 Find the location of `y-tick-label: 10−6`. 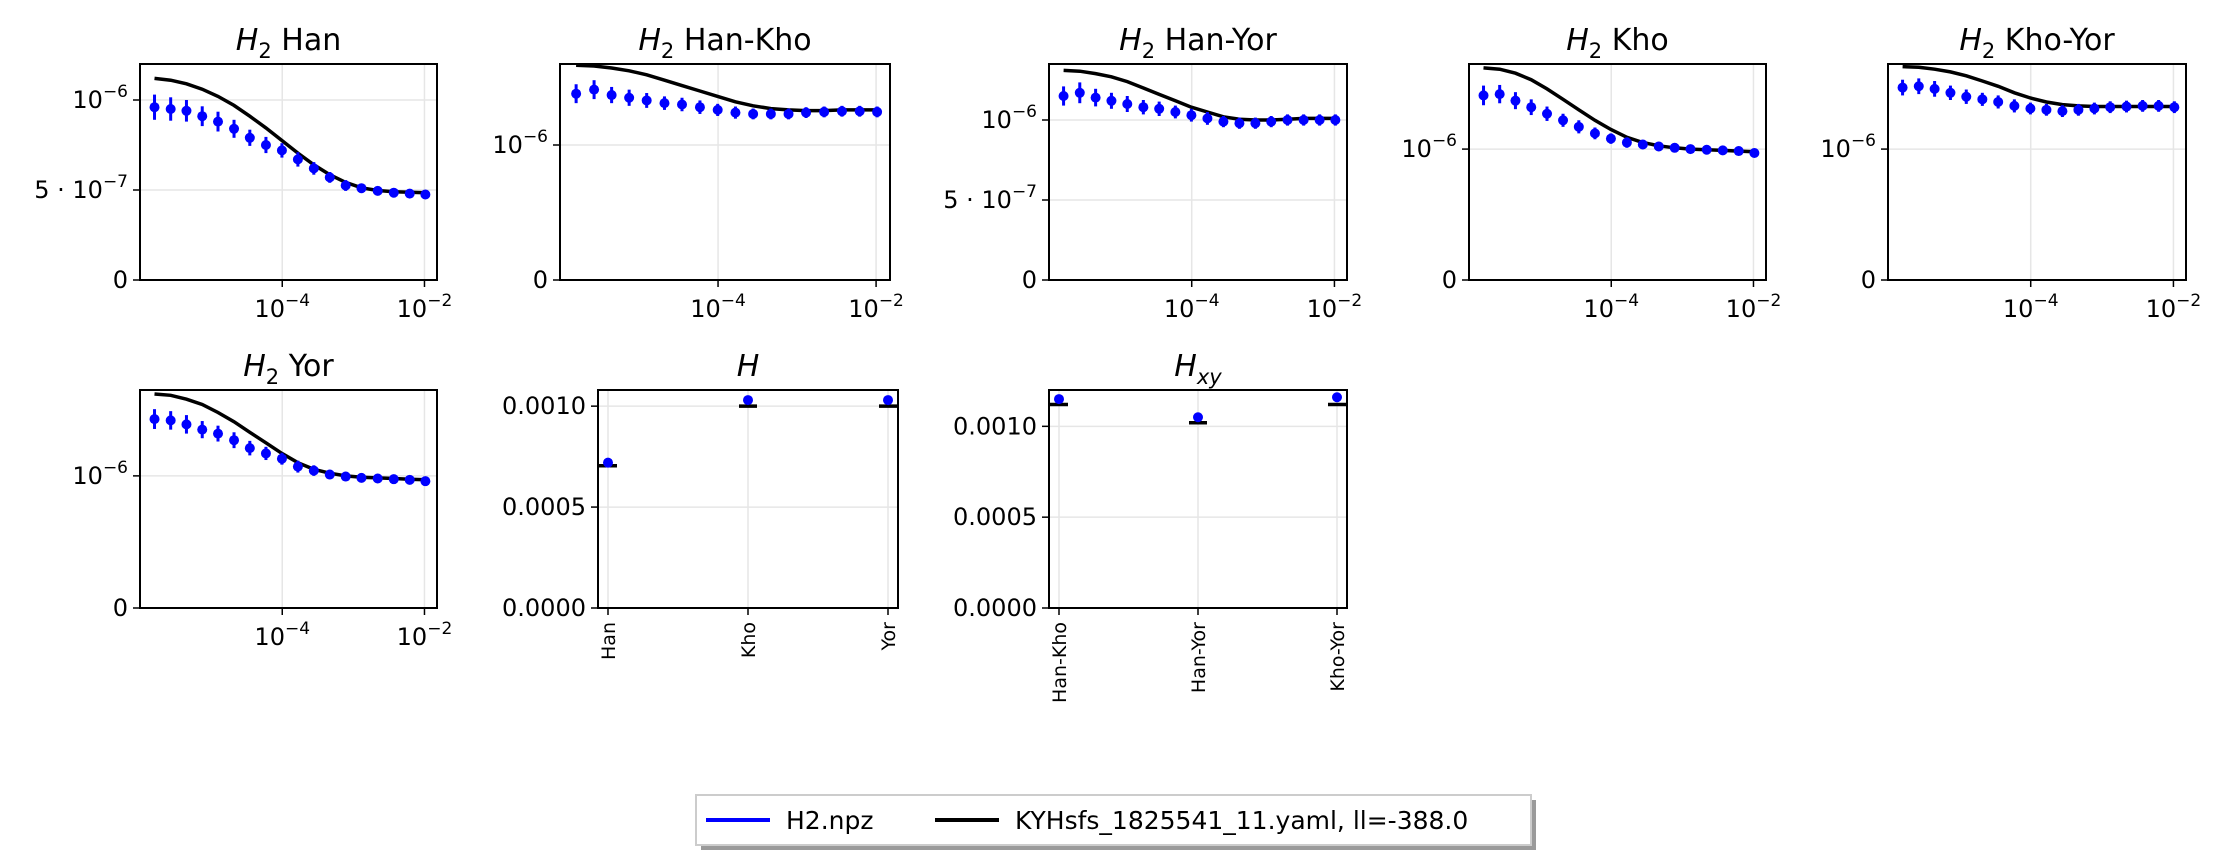

y-tick-label: 10−6 is located at coordinates (1009, 118).